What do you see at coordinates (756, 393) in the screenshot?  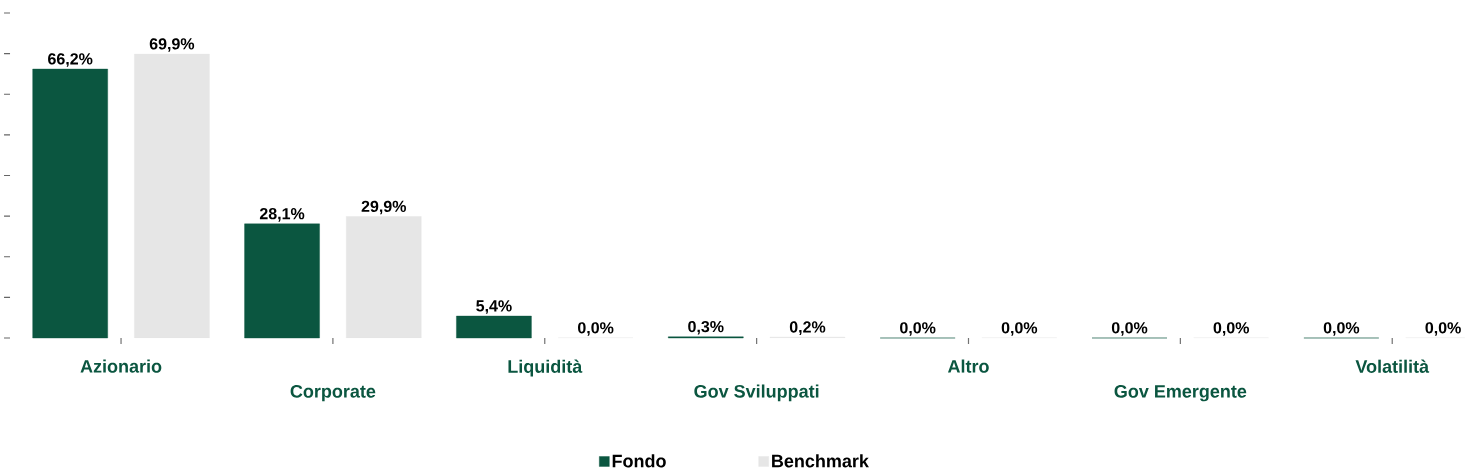 I see `x-tick-label: Gov Sviluppati` at bounding box center [756, 393].